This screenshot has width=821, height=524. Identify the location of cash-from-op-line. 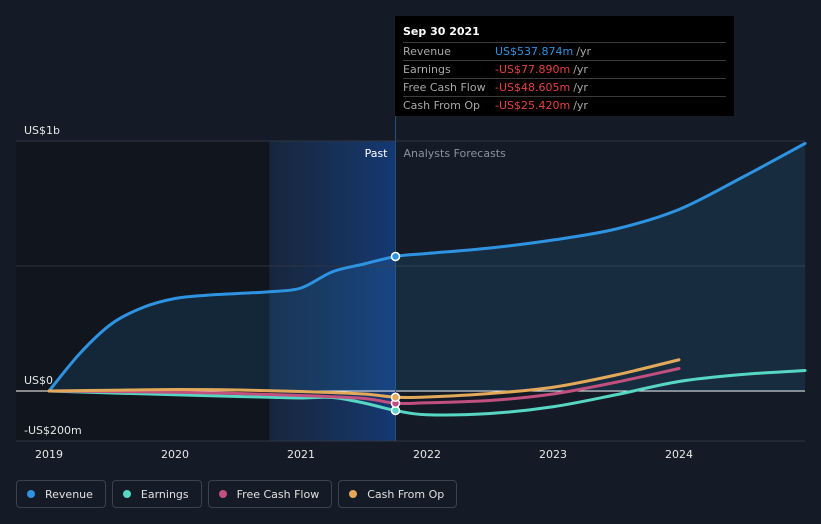
(364, 379).